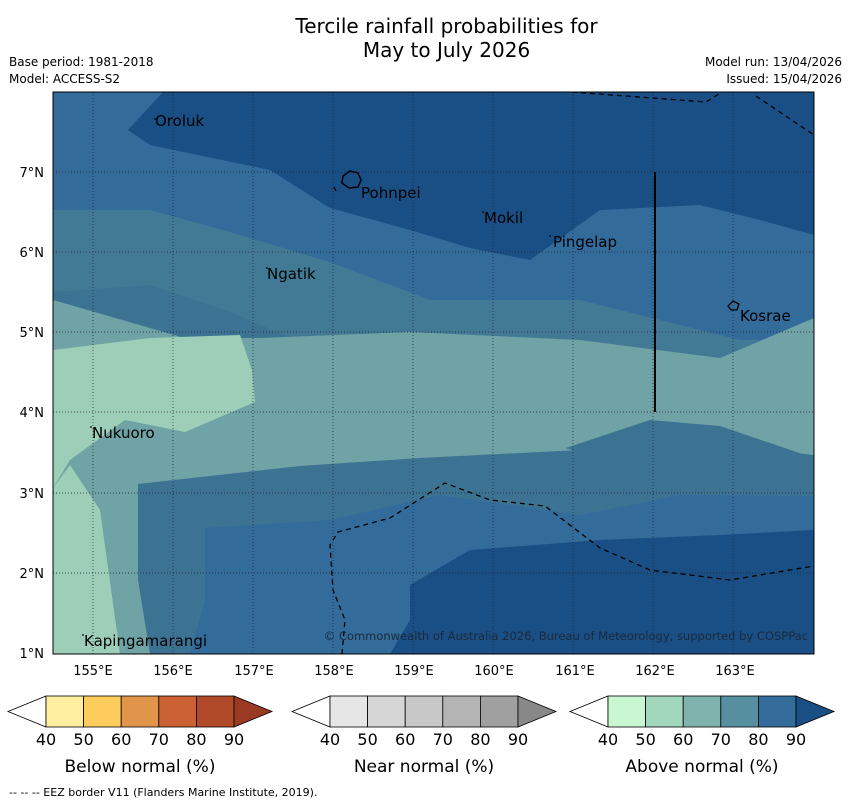 The image size is (850, 804). I want to click on pohnpei-island-icon, so click(351, 179).